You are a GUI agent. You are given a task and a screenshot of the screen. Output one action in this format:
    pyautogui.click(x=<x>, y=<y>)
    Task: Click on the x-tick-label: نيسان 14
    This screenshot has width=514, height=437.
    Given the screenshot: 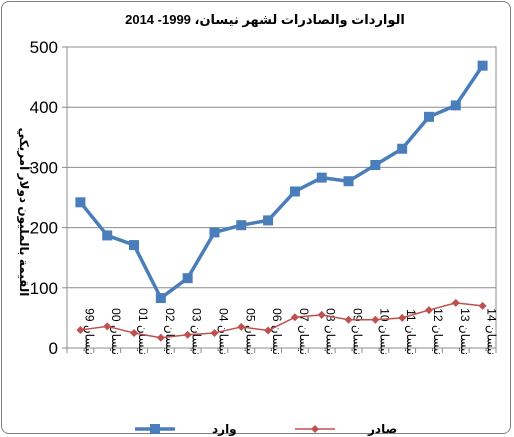 What is the action you would take?
    pyautogui.click(x=492, y=331)
    